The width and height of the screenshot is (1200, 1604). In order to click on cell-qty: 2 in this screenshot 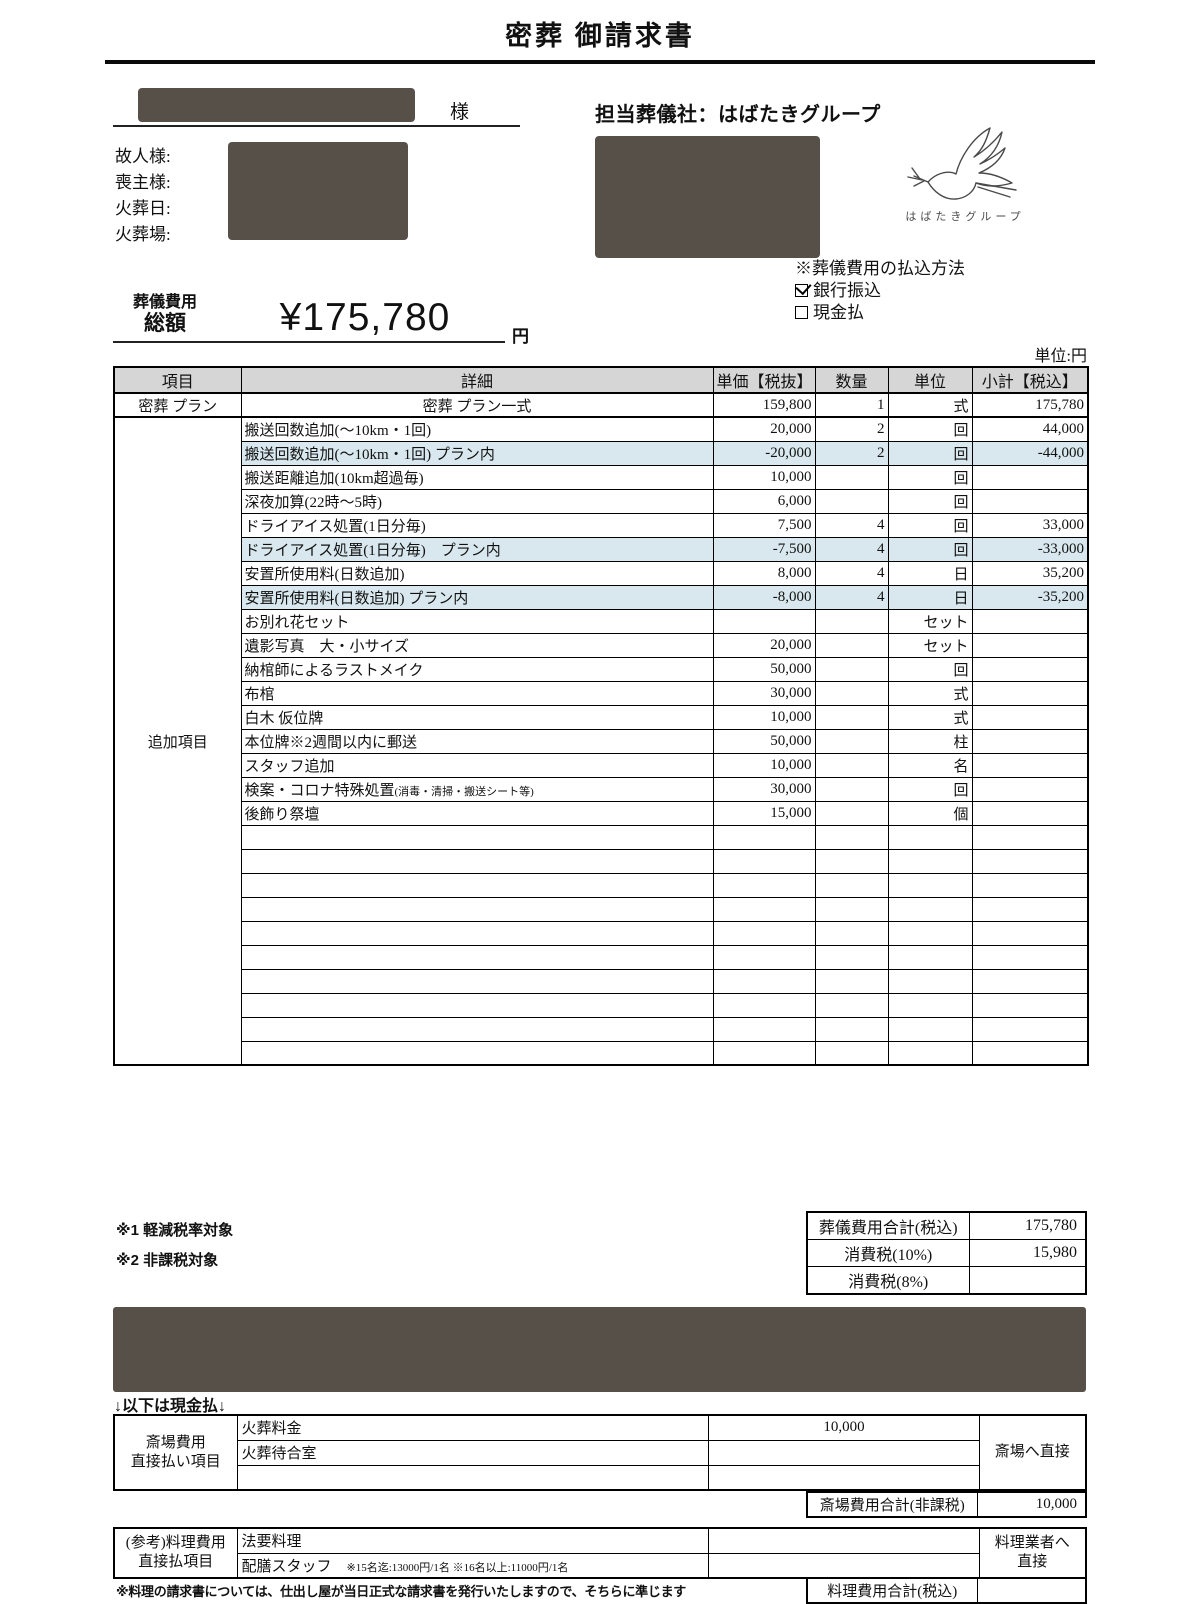, I will do `click(851, 429)`.